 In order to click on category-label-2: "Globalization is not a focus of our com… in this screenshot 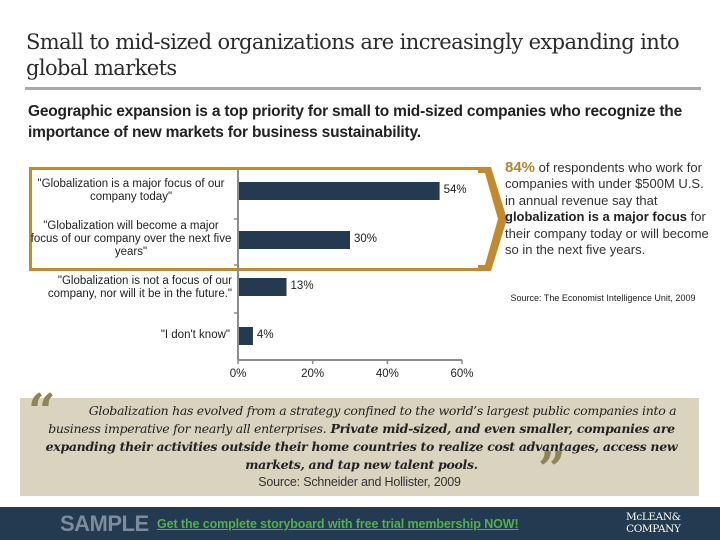, I will do `click(139, 287)`.